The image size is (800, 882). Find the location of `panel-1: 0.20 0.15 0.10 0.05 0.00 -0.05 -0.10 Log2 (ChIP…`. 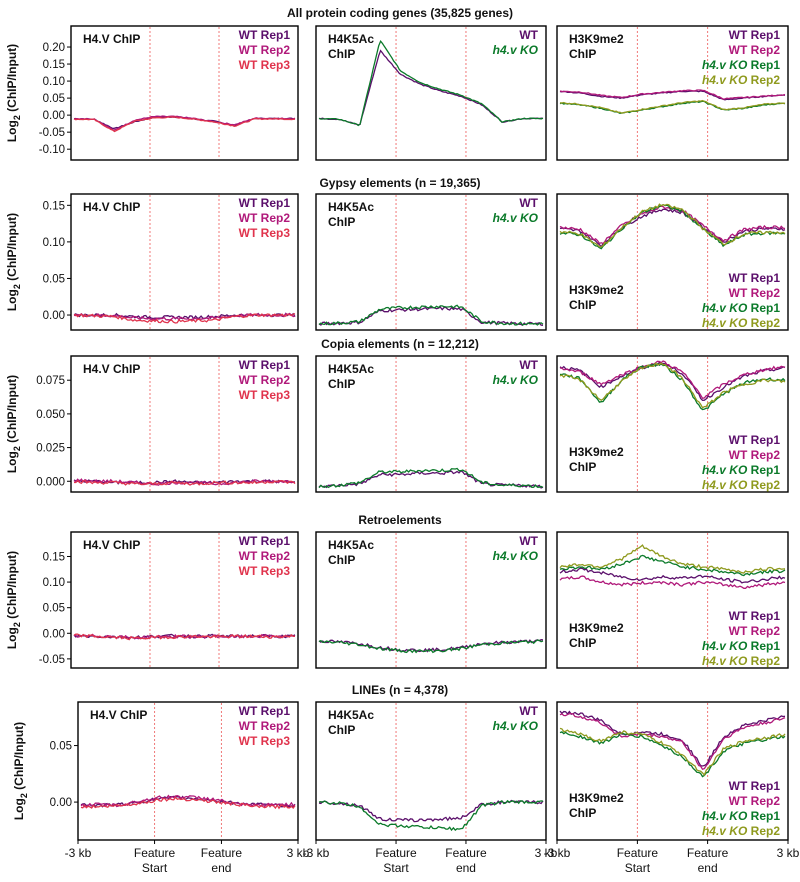

panel-1: 0.20 0.15 0.10 0.05 0.00 -0.05 -0.10 Log2 (ChIP… is located at coordinates (152, 93).